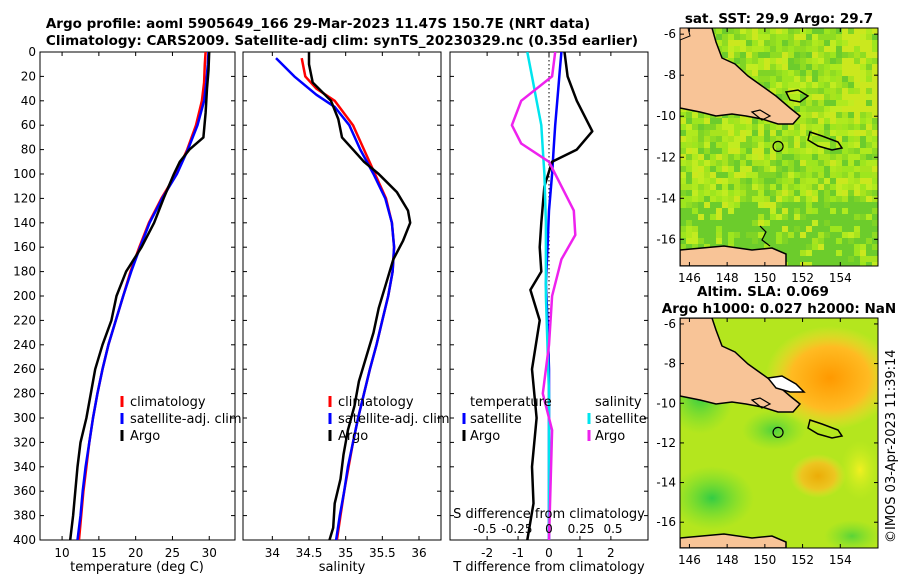 This screenshot has height=580, width=900. Describe the element at coordinates (548, 567) in the screenshot. I see `t-diff-label: T difference from climatology` at that location.